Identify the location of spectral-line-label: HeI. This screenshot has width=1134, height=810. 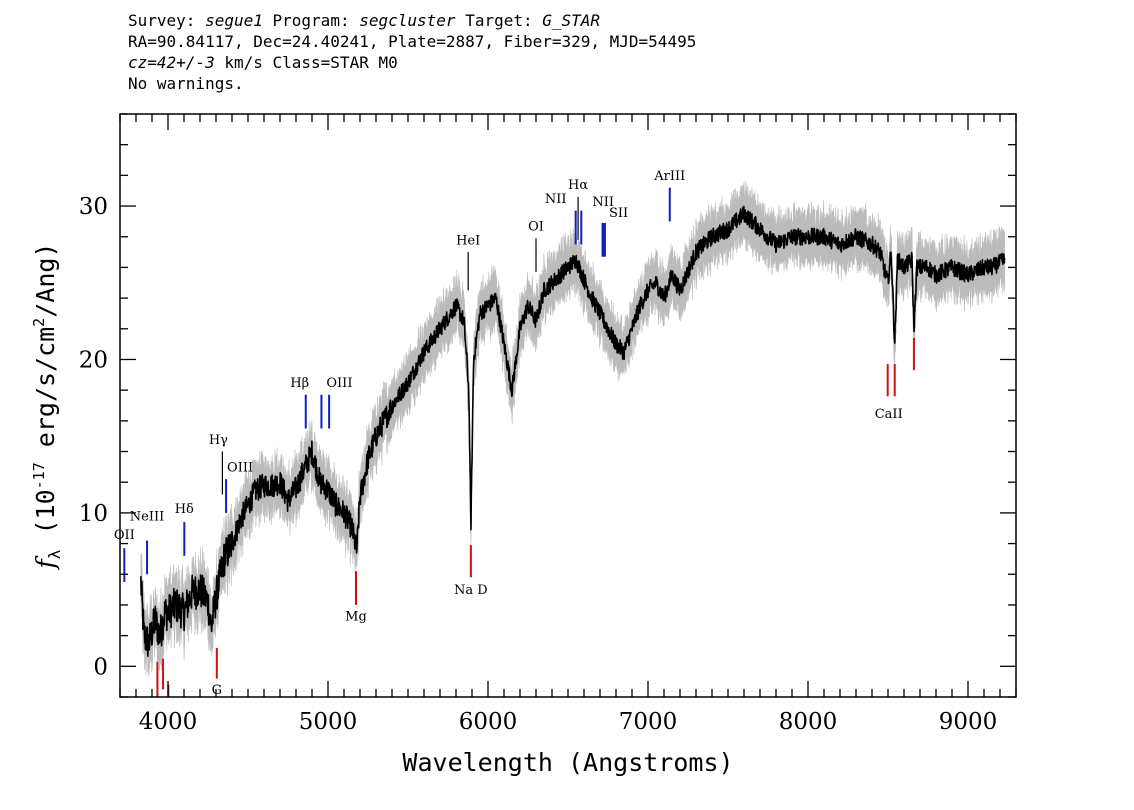
(468, 240).